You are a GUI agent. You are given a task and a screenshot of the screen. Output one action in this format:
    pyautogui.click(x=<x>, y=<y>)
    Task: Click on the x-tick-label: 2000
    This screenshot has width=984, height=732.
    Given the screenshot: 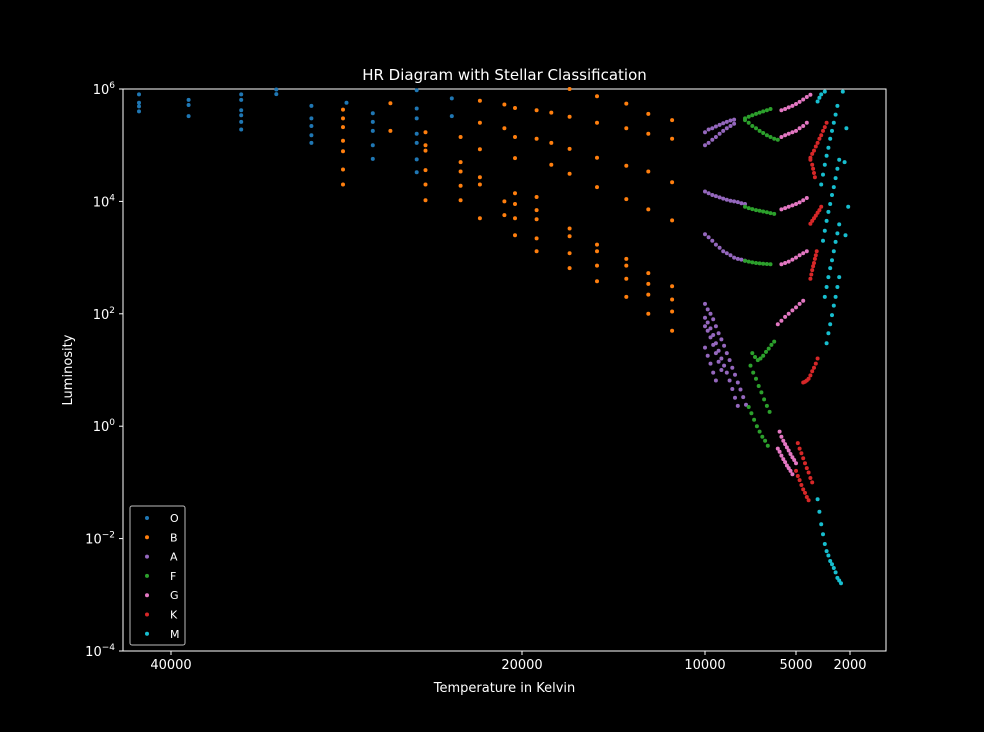 What is the action you would take?
    pyautogui.click(x=849, y=665)
    